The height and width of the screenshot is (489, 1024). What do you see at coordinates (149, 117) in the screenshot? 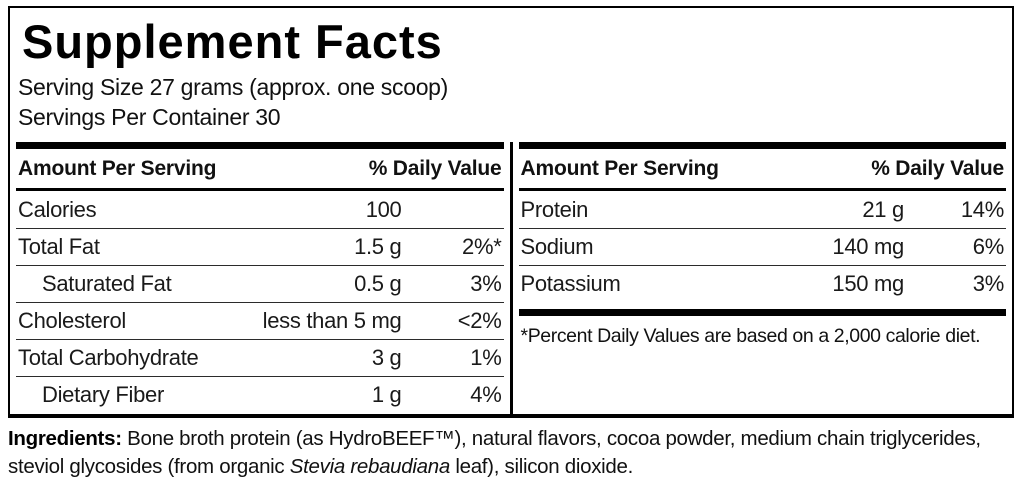
I see `servings-per-container: Servings Per Container 30` at bounding box center [149, 117].